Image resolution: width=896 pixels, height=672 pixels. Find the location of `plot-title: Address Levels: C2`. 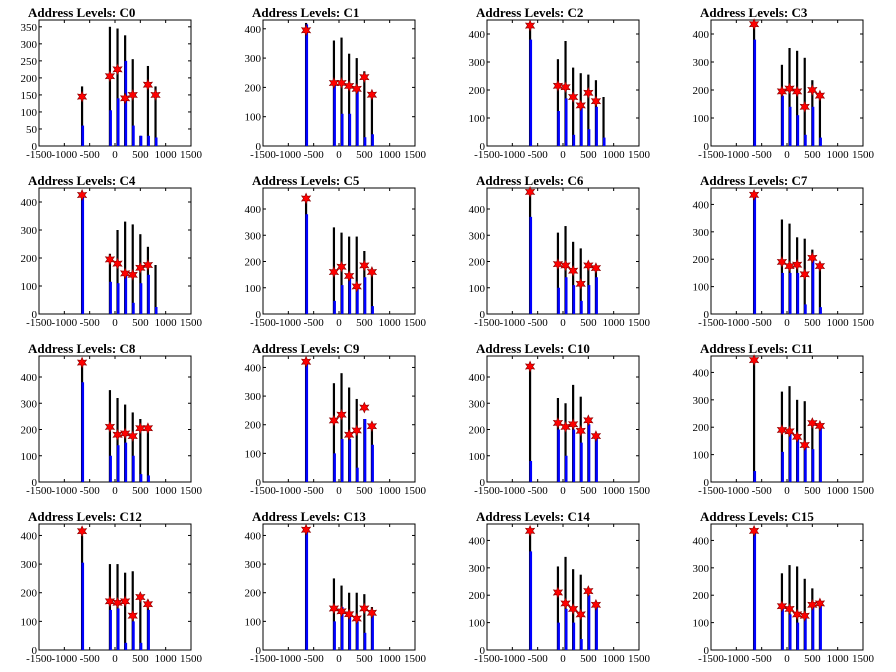

plot-title: Address Levels: C2 is located at coordinates (529, 12).